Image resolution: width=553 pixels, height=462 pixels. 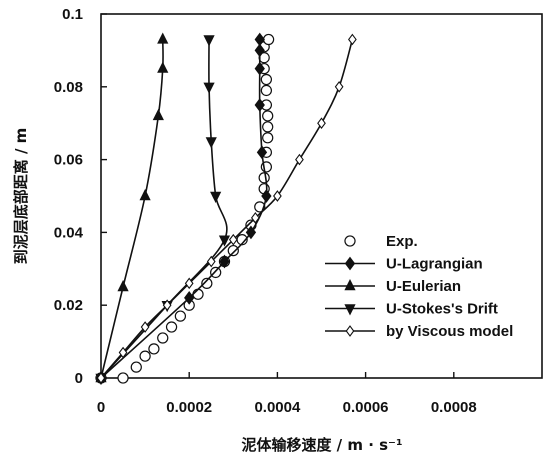 I want to click on x-axis-title: 泥体输移速度 / m · s⁻¹, so click(x=321, y=445).